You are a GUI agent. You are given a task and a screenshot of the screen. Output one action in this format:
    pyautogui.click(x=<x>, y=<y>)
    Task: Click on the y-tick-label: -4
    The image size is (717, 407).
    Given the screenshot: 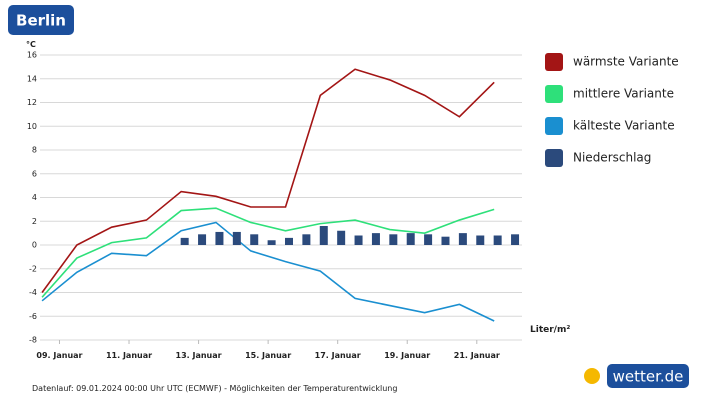 What is the action you would take?
    pyautogui.click(x=33, y=292)
    